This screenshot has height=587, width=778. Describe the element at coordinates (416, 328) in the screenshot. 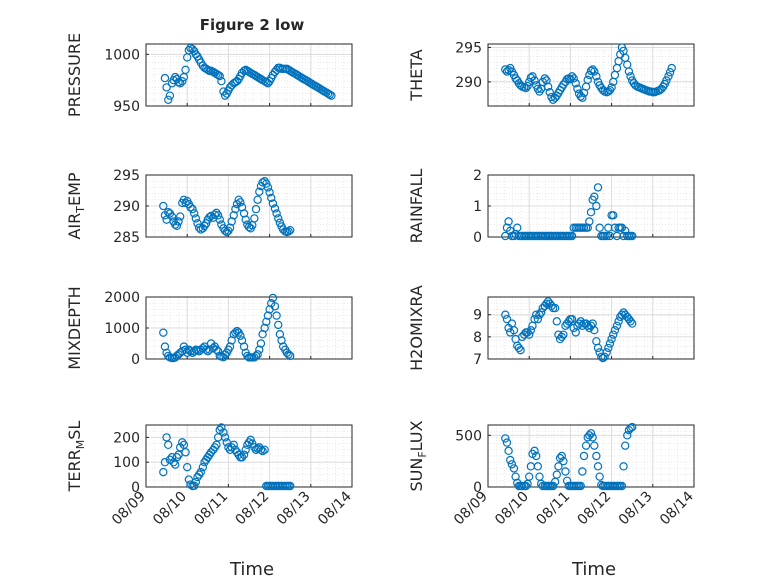

I see `y-axis-label: H2OMIXRA` at that location.